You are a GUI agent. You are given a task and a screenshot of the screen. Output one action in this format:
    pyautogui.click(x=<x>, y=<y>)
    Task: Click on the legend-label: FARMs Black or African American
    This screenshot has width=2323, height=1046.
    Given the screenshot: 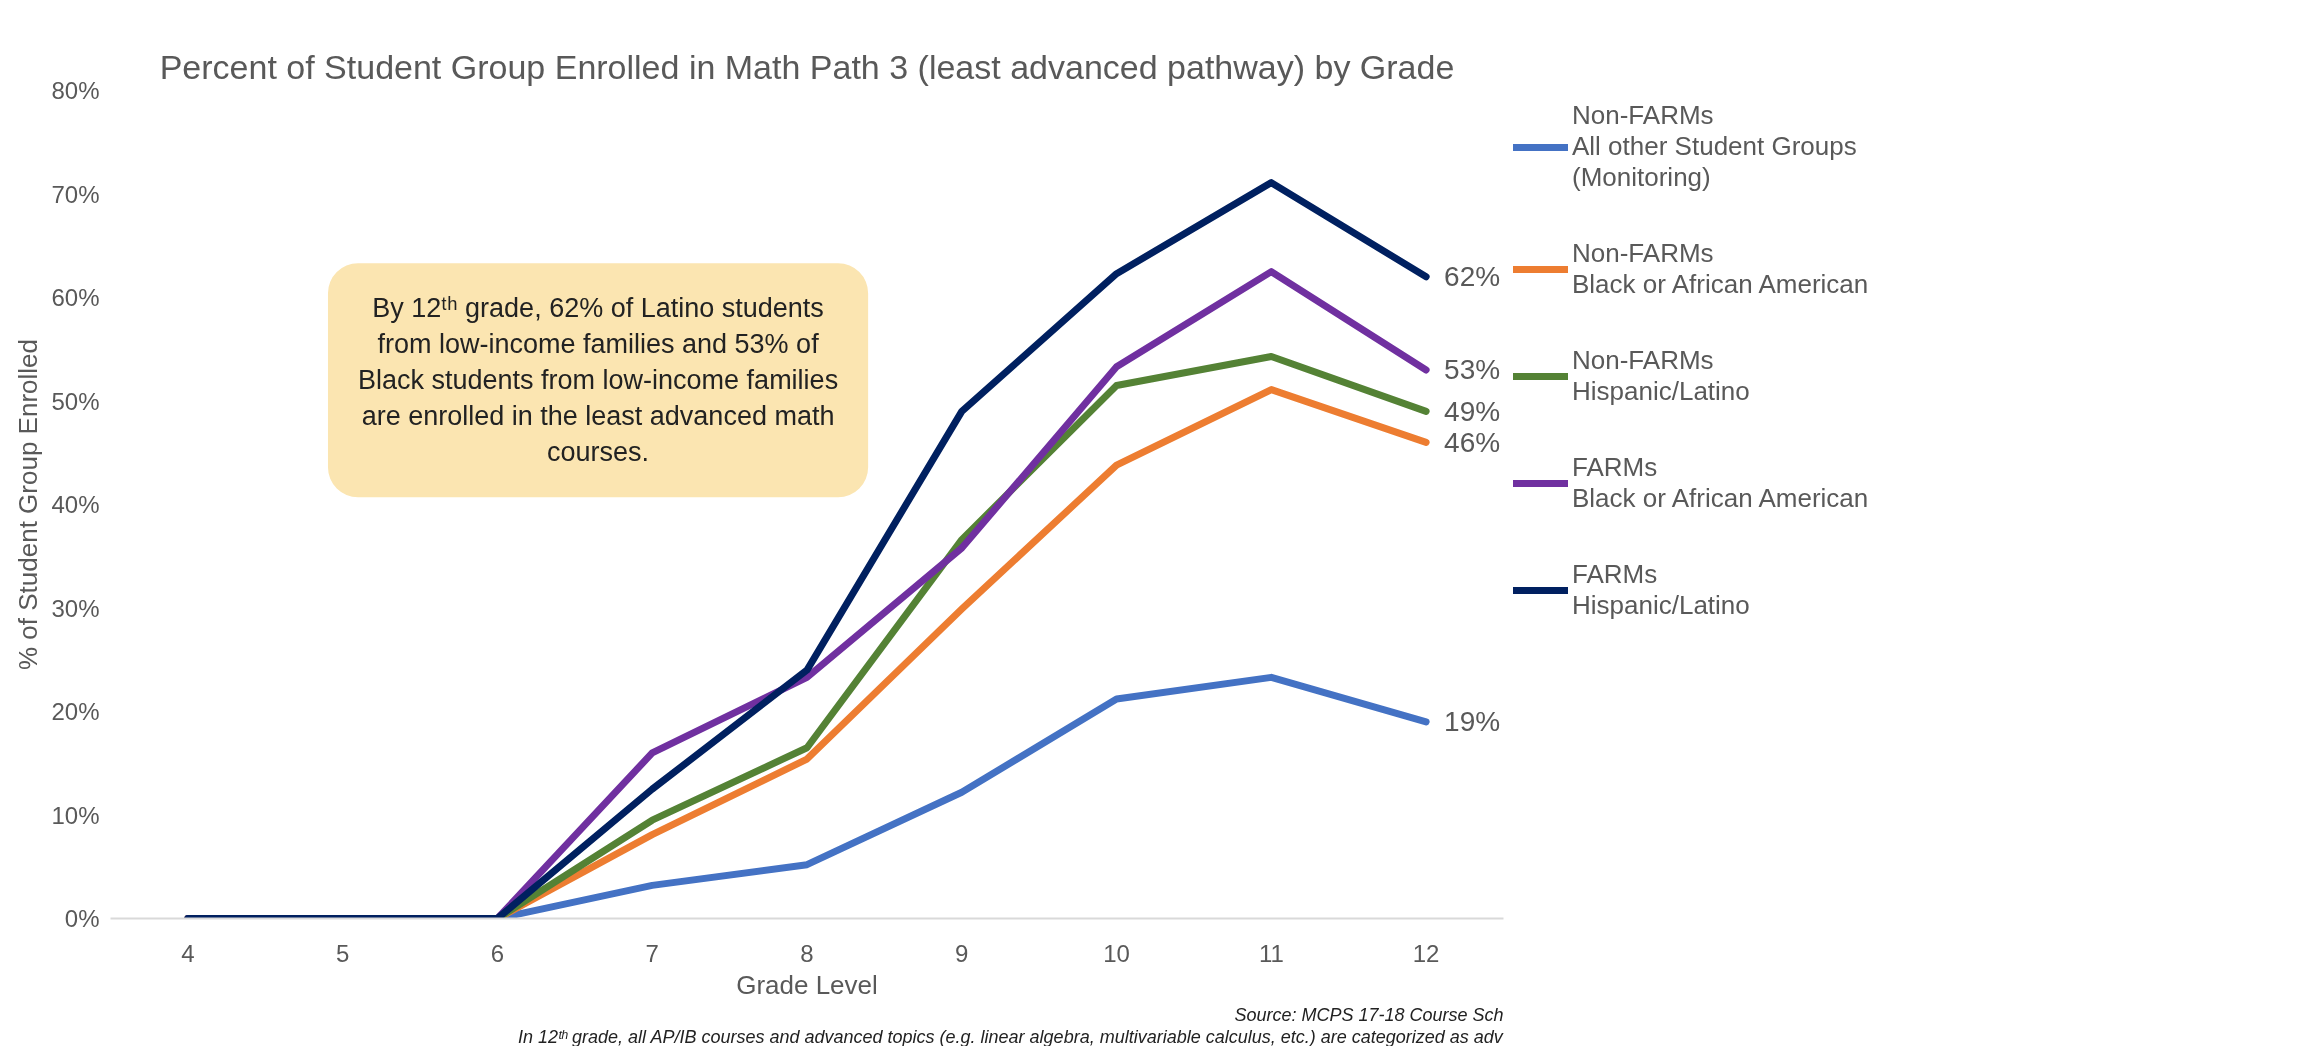 What is the action you would take?
    pyautogui.click(x=1720, y=483)
    